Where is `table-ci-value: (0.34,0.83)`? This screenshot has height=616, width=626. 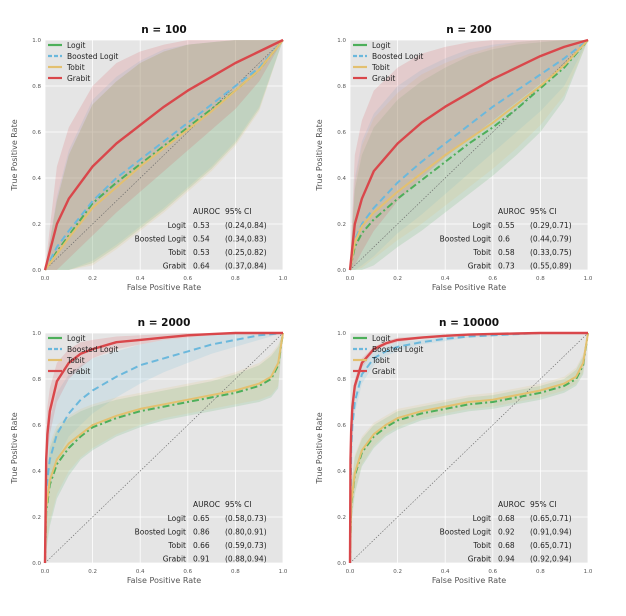 table-ci-value: (0.34,0.83) is located at coordinates (246, 239).